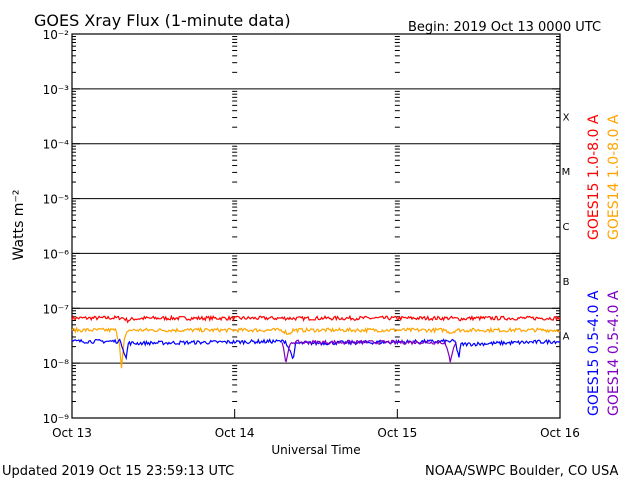  I want to click on series-layer, so click(316, 341).